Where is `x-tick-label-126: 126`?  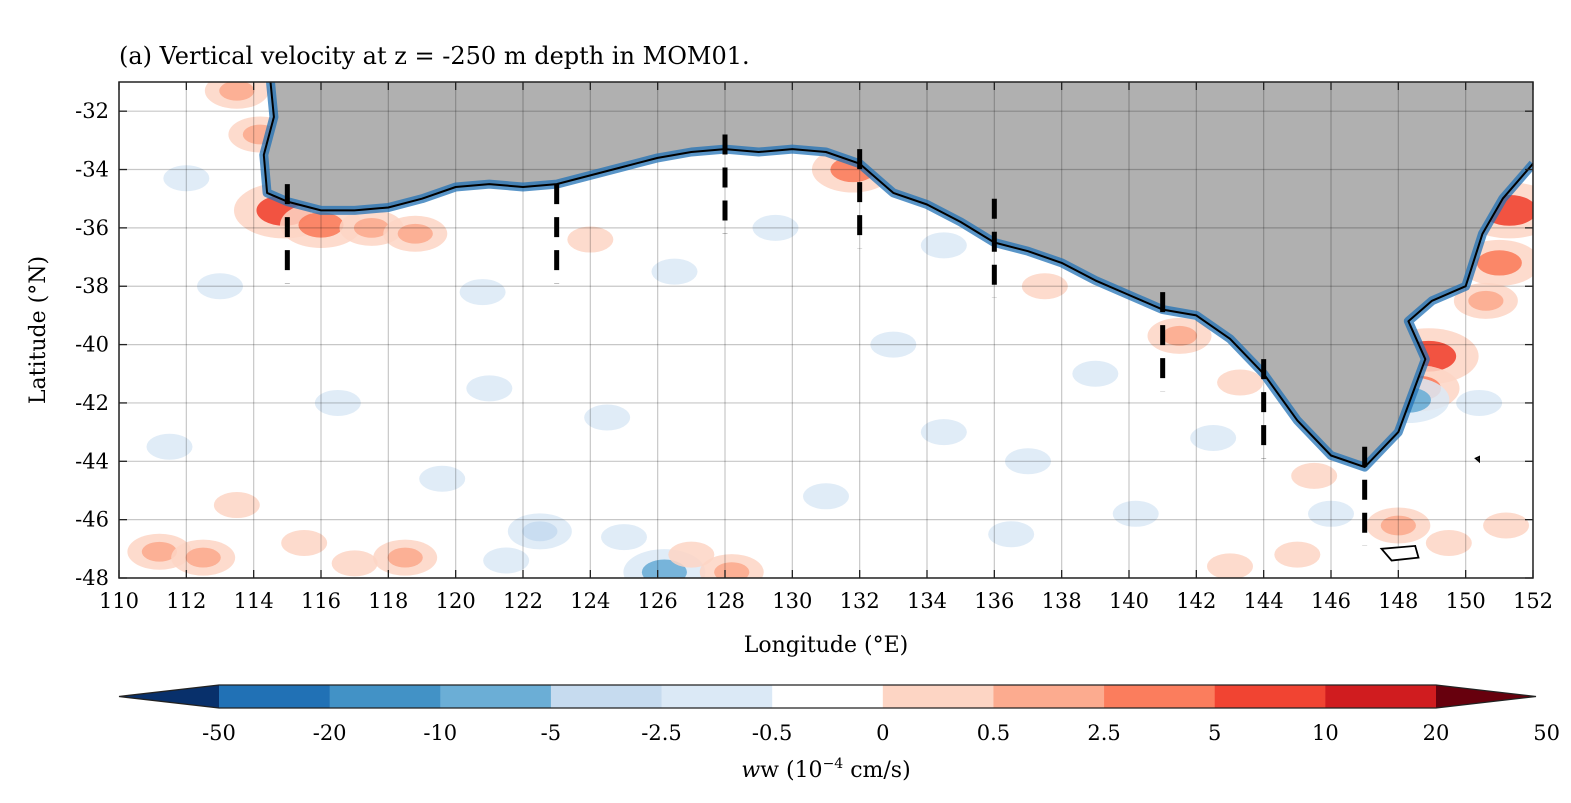
x-tick-label-126: 126 is located at coordinates (658, 601).